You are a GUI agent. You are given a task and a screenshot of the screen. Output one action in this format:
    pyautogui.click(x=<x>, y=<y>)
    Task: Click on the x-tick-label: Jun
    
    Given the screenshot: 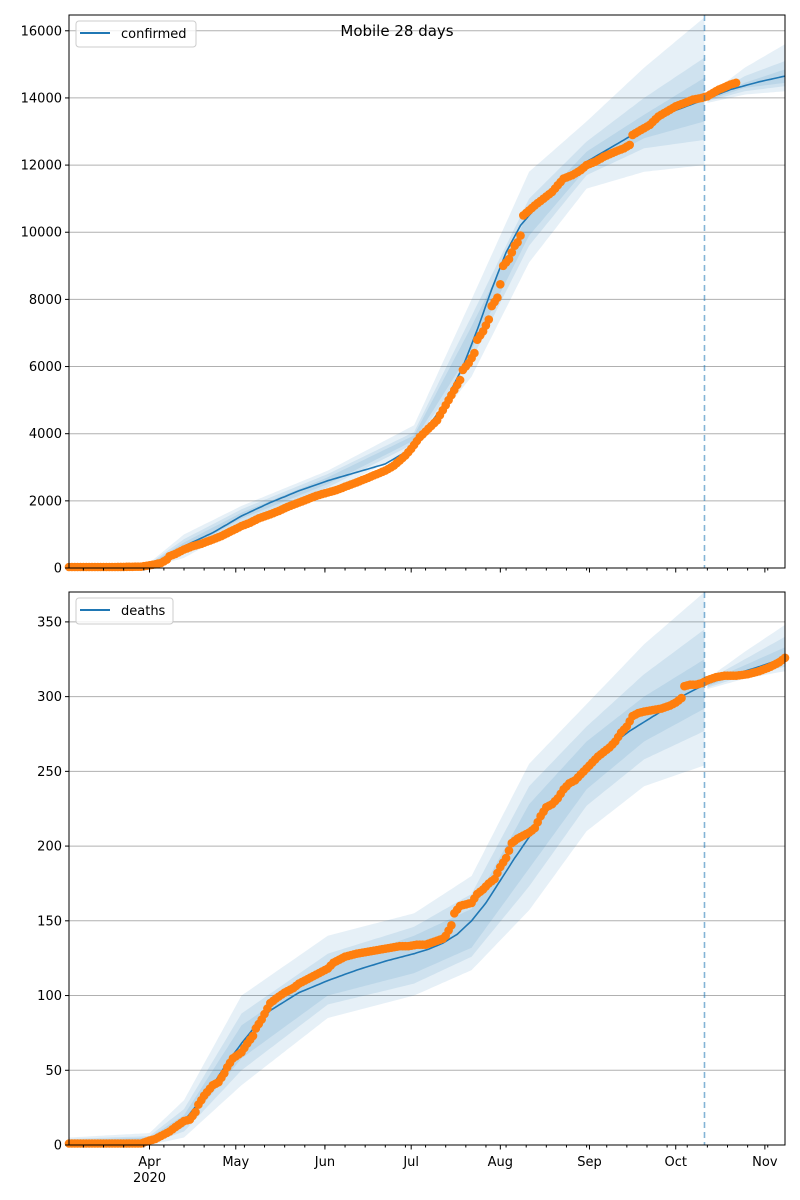 What is the action you would take?
    pyautogui.click(x=324, y=1162)
    